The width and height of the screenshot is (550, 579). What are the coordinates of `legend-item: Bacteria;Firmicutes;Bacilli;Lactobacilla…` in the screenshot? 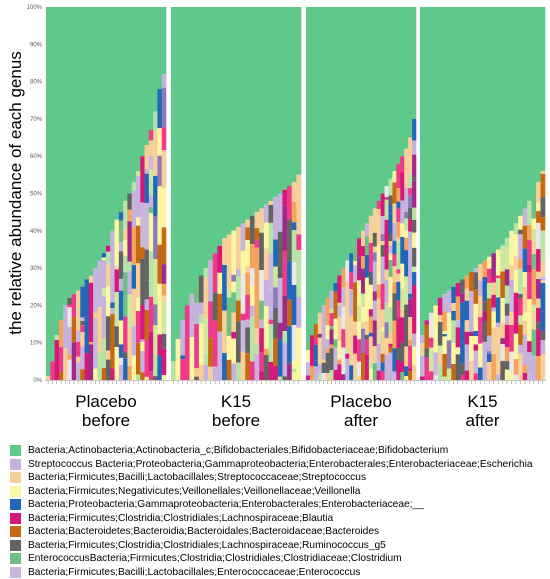 It's located at (275, 572).